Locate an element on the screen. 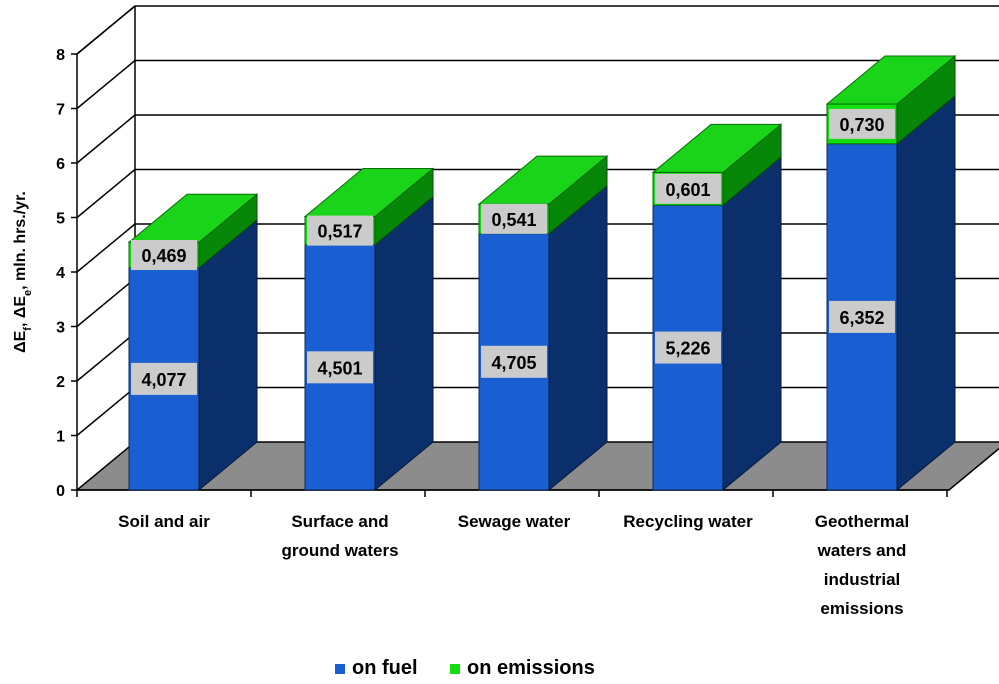 The height and width of the screenshot is (684, 999). fuel-value-label: 6,352 is located at coordinates (861, 318).